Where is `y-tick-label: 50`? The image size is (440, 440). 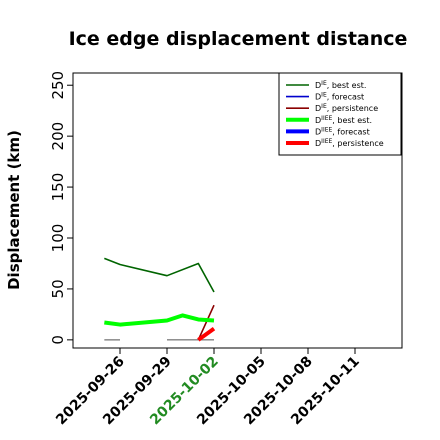
y-tick-label: 50 is located at coordinates (58, 288).